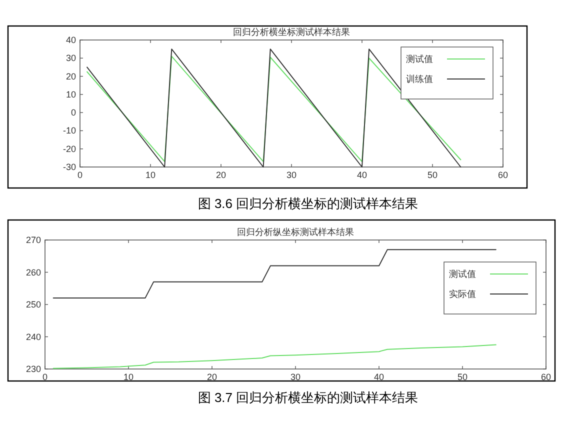  What do you see at coordinates (33, 305) in the screenshot?
I see `y-tick-label: 250` at bounding box center [33, 305].